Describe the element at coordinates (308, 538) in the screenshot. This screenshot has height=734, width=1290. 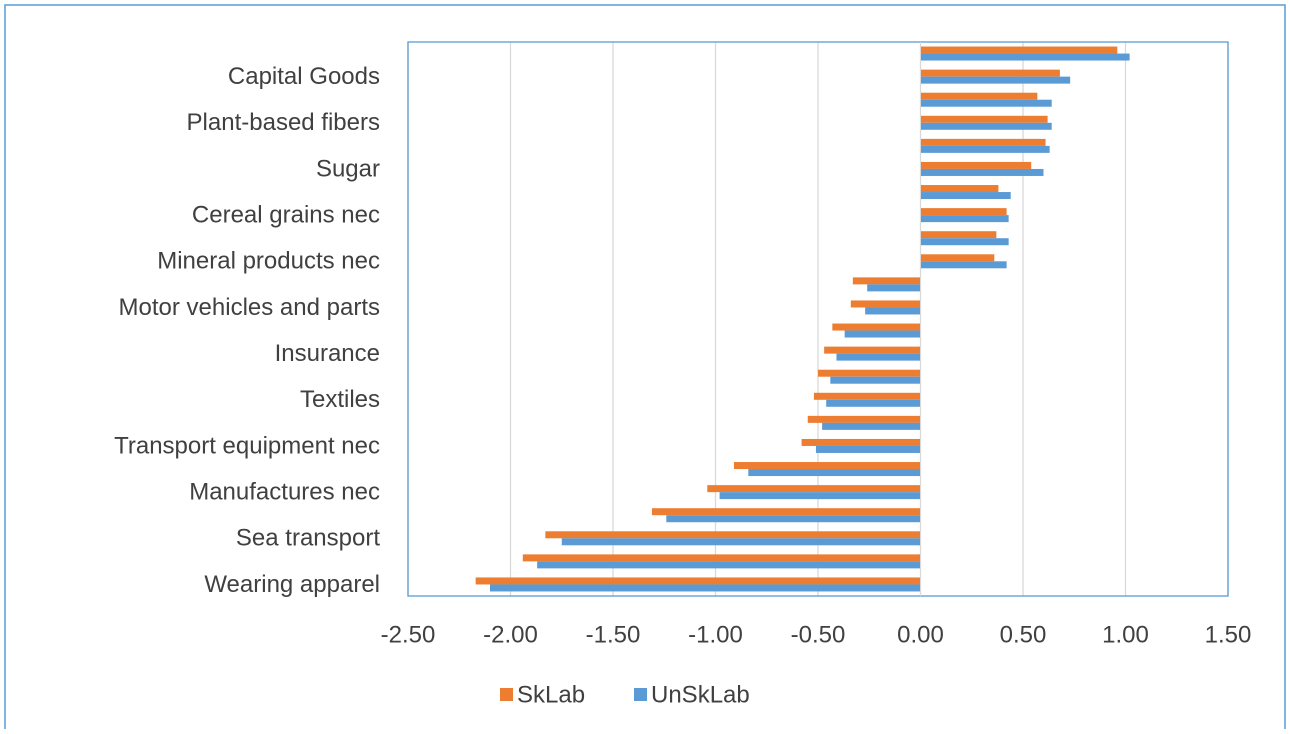
I see `y-tick-label: Sea transport` at that location.